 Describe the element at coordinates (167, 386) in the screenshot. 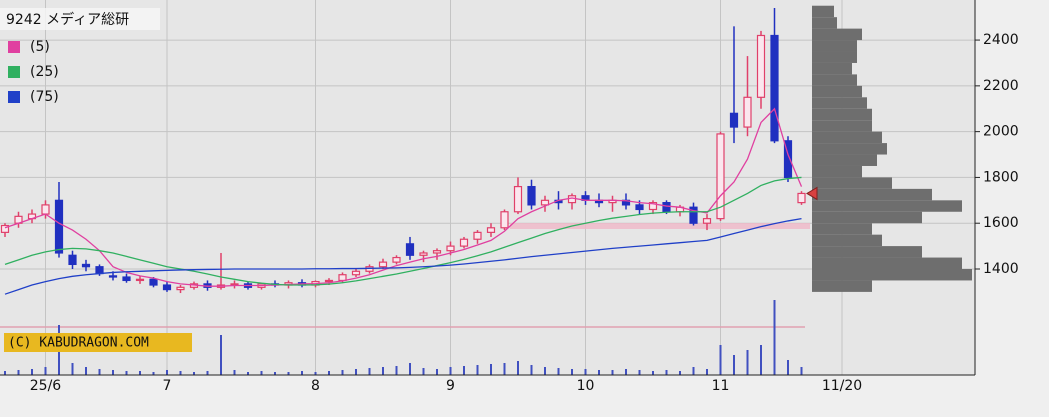

I see `x-tick-label: 7` at that location.